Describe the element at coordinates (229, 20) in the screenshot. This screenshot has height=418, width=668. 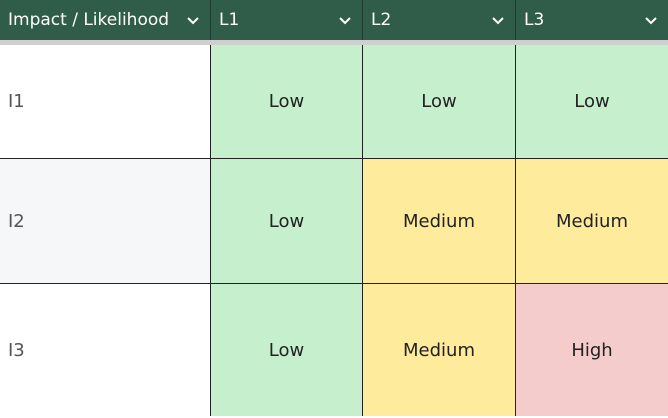
I see `column-header-label: L1` at that location.